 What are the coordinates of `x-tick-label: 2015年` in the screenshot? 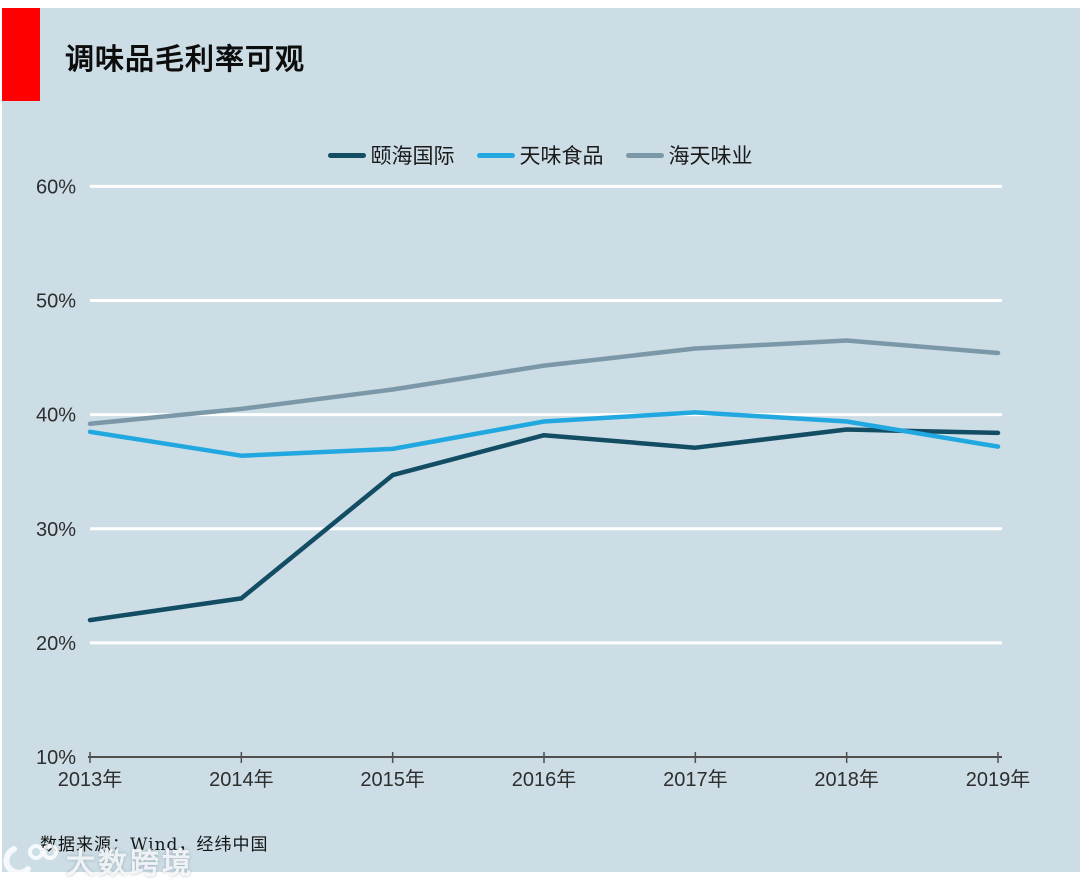 It's located at (392, 779).